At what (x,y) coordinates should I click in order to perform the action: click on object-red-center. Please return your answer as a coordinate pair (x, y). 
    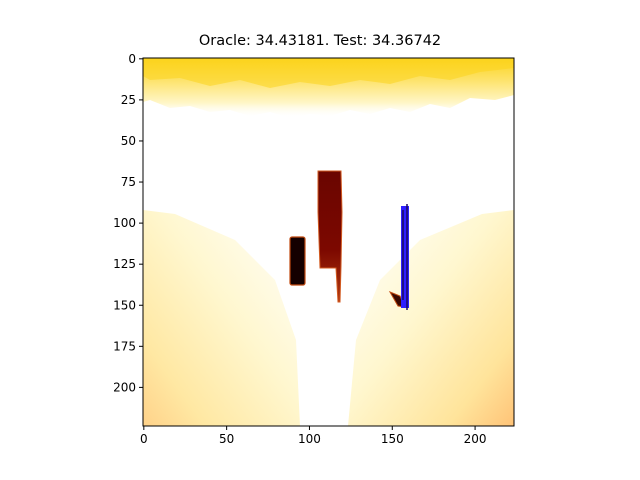
    Looking at the image, I should click on (330, 236).